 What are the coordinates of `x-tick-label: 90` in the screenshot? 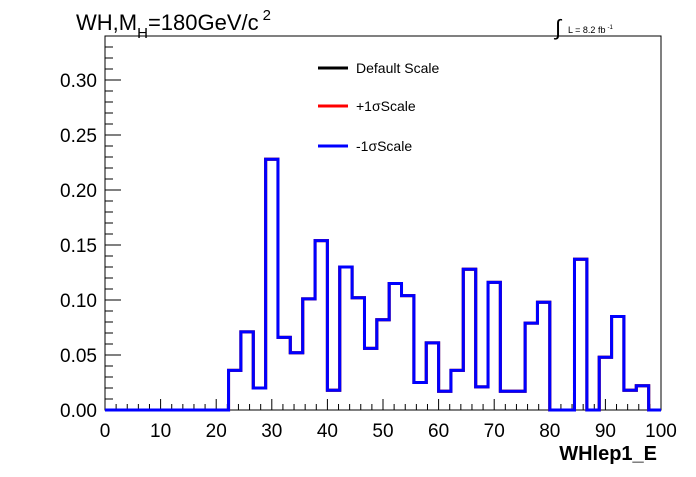 It's located at (605, 431).